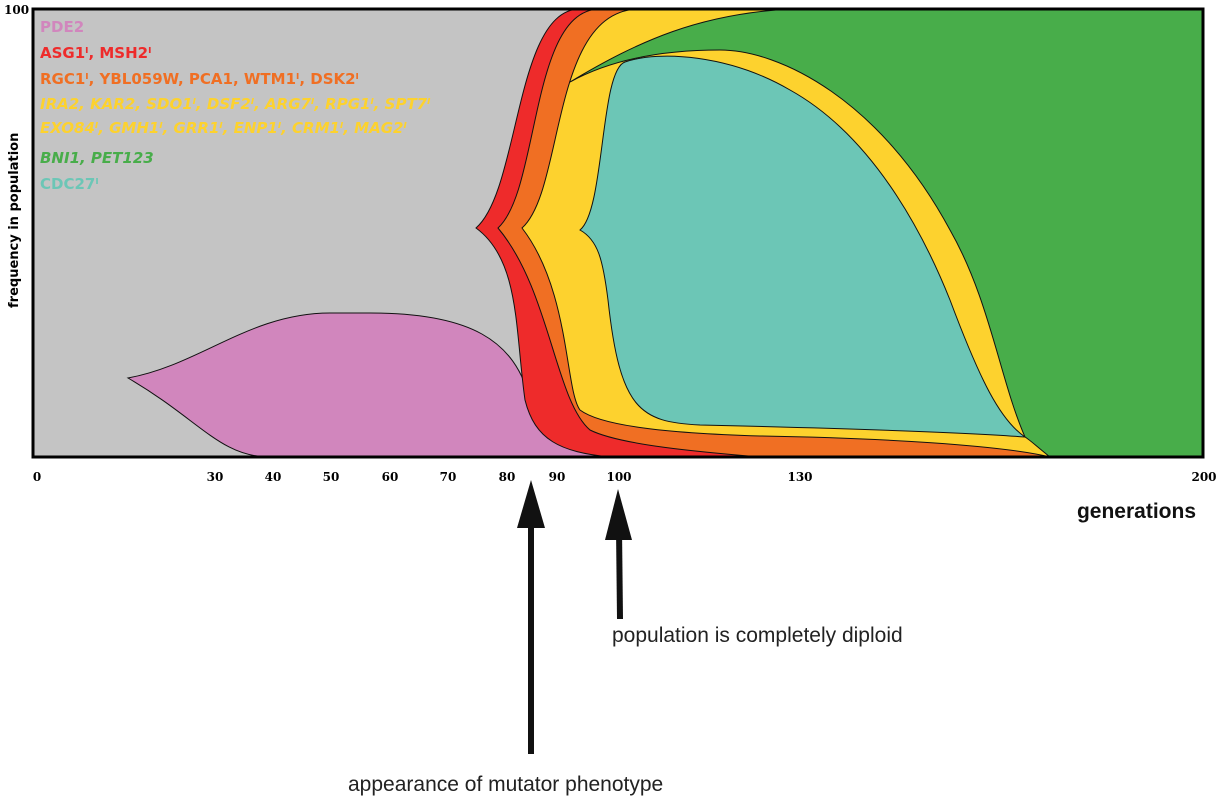 This screenshot has width=1220, height=800. Describe the element at coordinates (557, 477) in the screenshot. I see `x-tick-90: 90` at that location.